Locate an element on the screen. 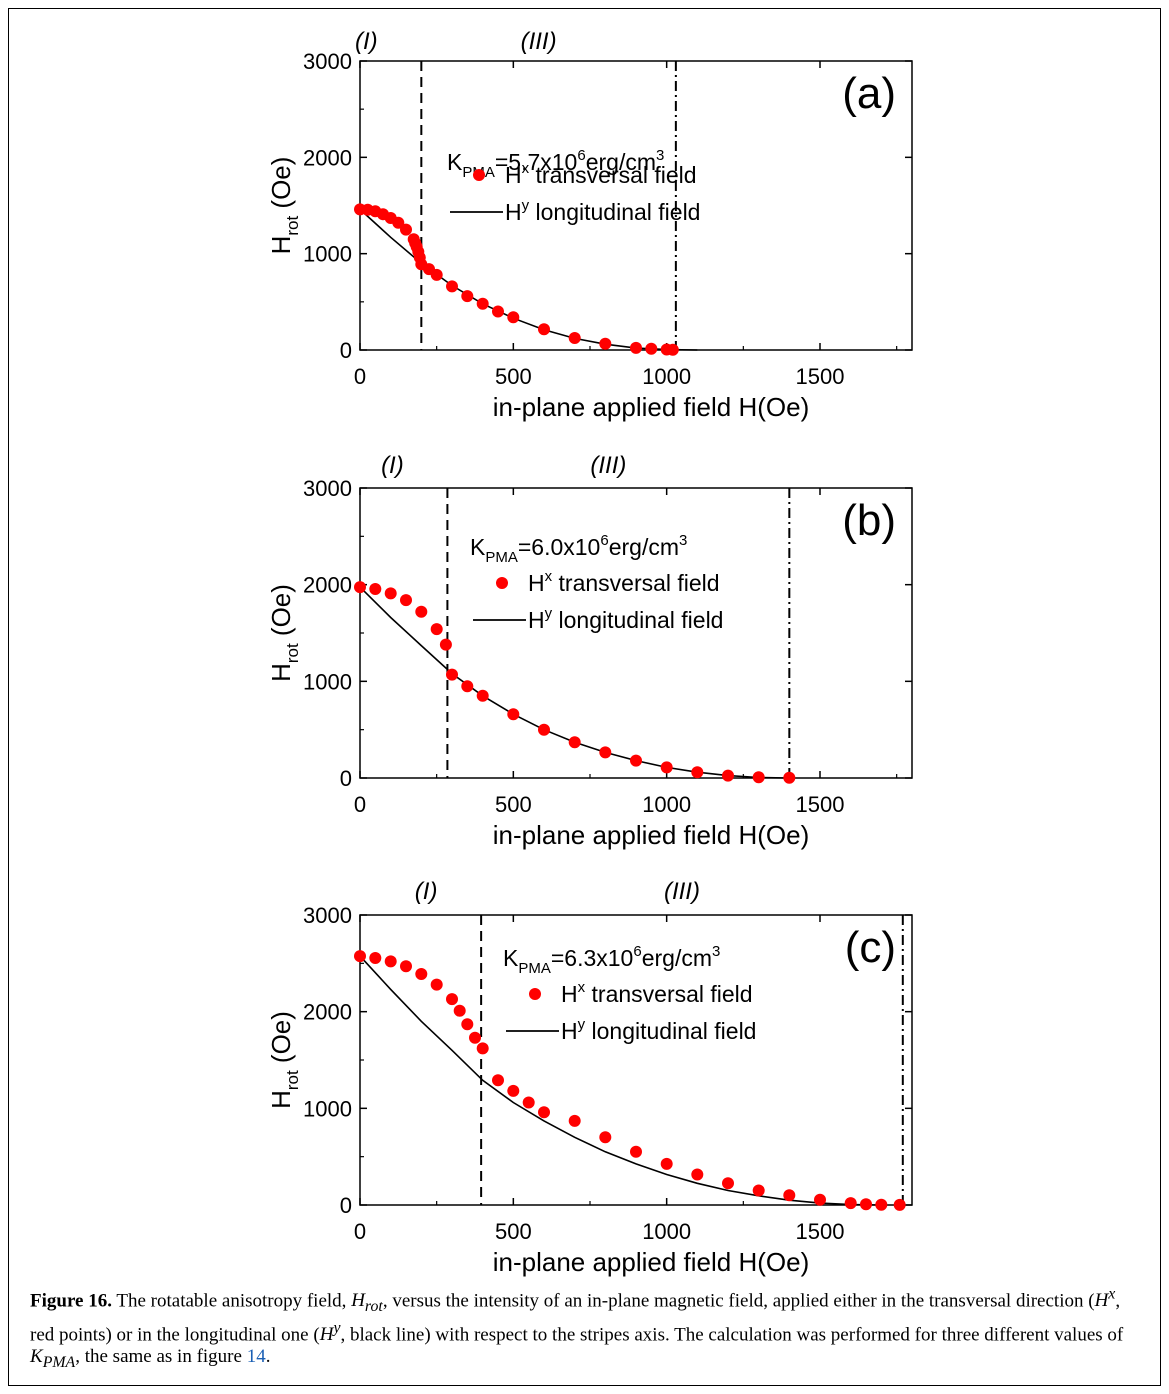 Image resolution: width=1169 pixels, height=1394 pixels. caption-hrot: Hrot is located at coordinates (367, 1303).